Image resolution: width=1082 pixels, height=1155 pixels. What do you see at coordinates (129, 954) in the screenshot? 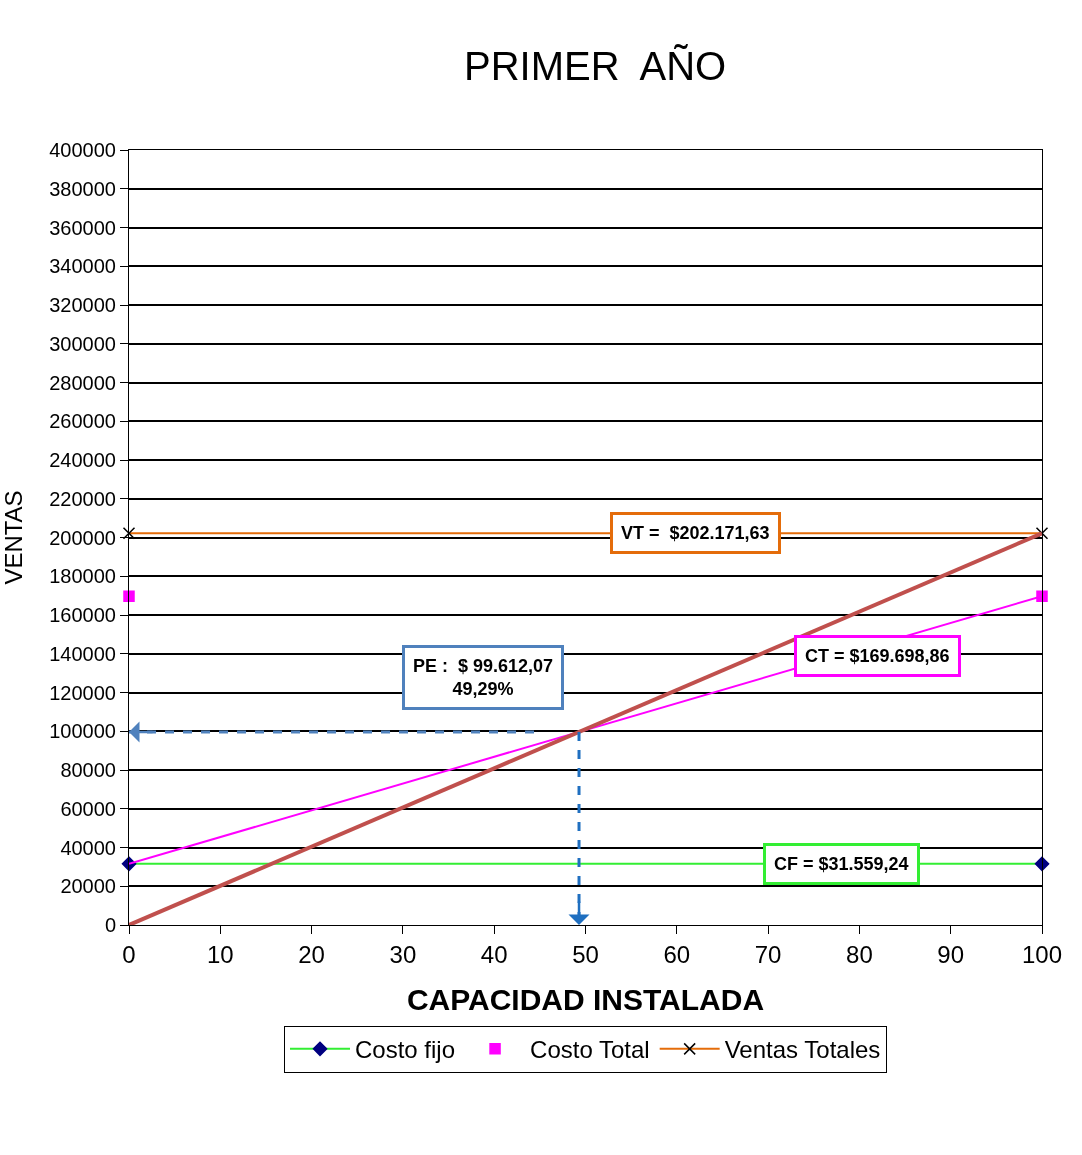
I see `x-tick-label: 0` at bounding box center [129, 954].